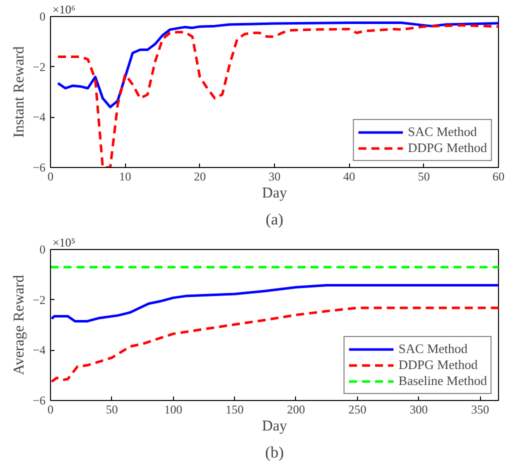 Image resolution: width=506 pixels, height=467 pixels. Describe the element at coordinates (64, 243) in the screenshot. I see `annotation: ×10⁵` at that location.